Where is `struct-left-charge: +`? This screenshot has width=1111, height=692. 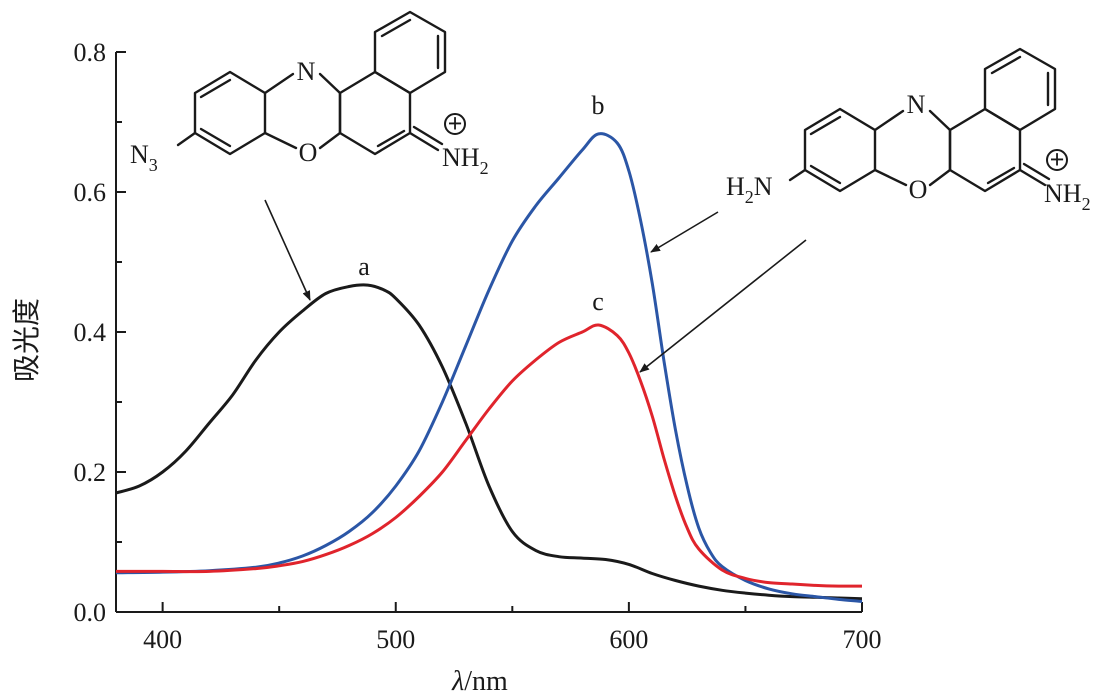 struct-left-charge: + is located at coordinates (455, 123).